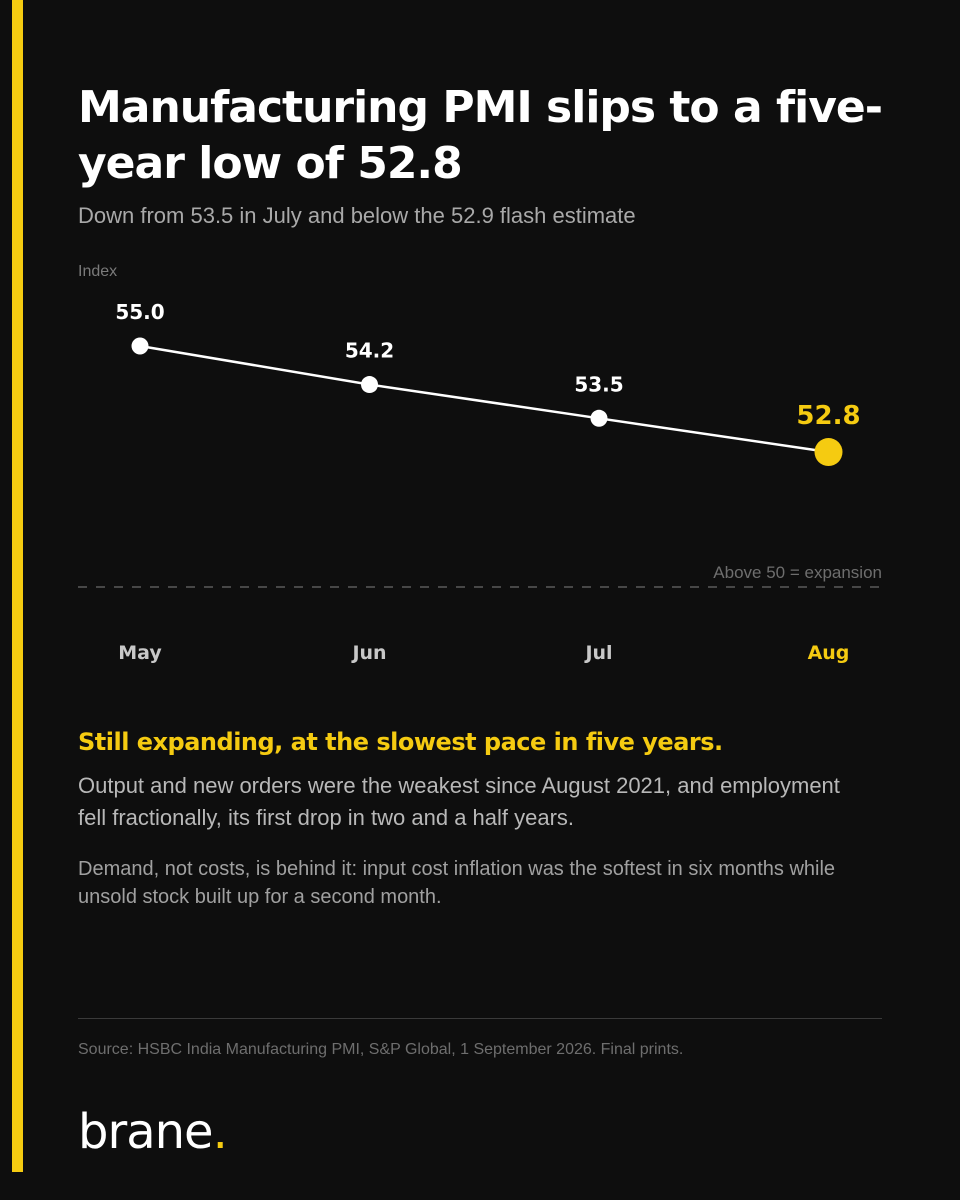 The image size is (960, 1200). What do you see at coordinates (139, 312) in the screenshot?
I see `data-label-may: 55.0` at bounding box center [139, 312].